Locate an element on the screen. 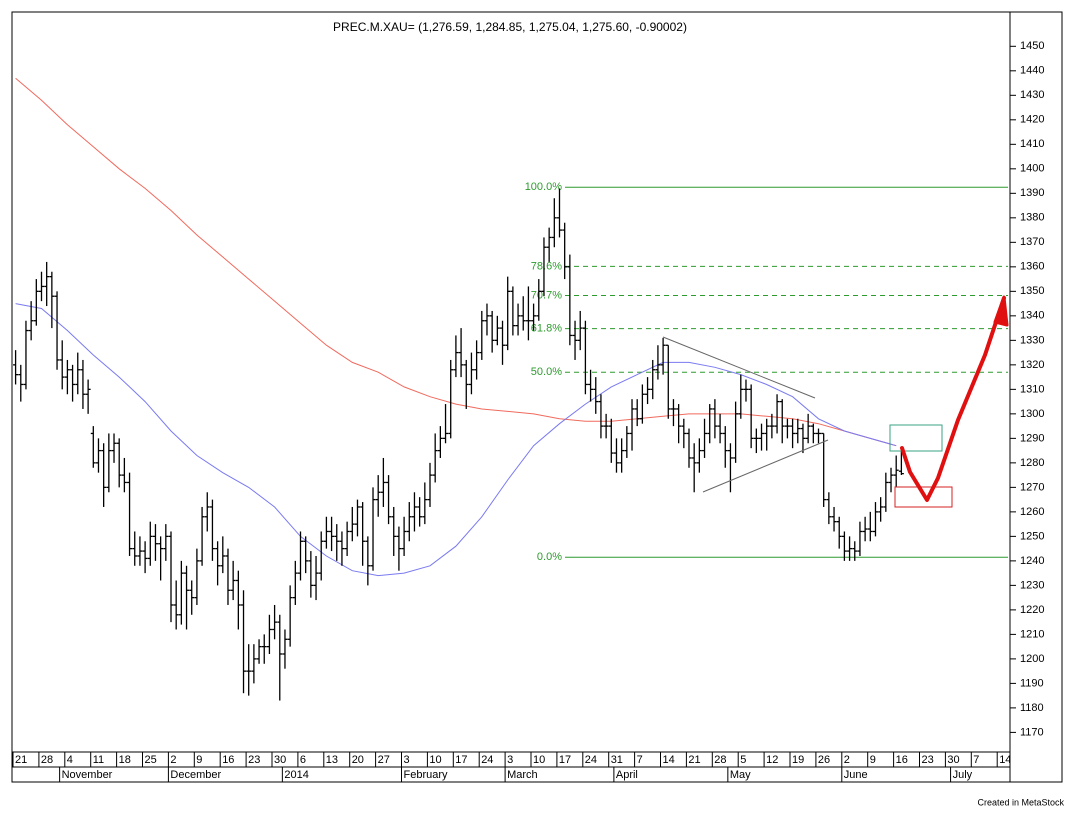 Image resolution: width=1068 pixels, height=825 pixels. y-tick-label: 1220 is located at coordinates (1032, 610).